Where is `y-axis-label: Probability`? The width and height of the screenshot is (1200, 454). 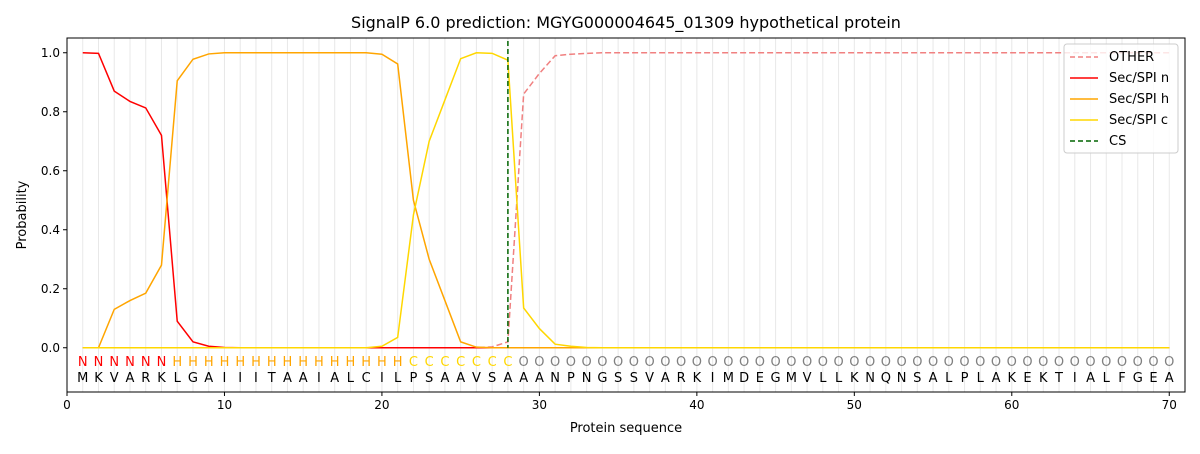 y-axis-label: Probability is located at coordinates (22, 214).